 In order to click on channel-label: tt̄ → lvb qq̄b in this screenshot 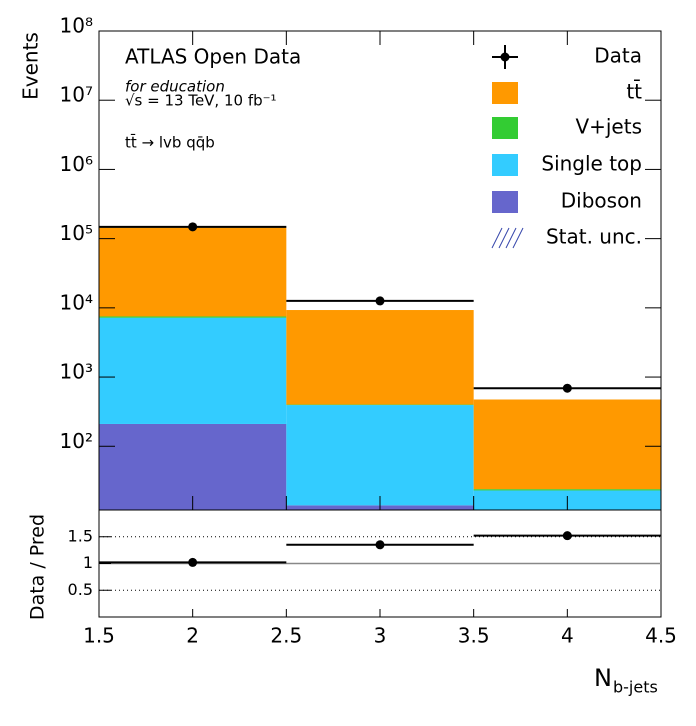, I will do `click(170, 142)`.